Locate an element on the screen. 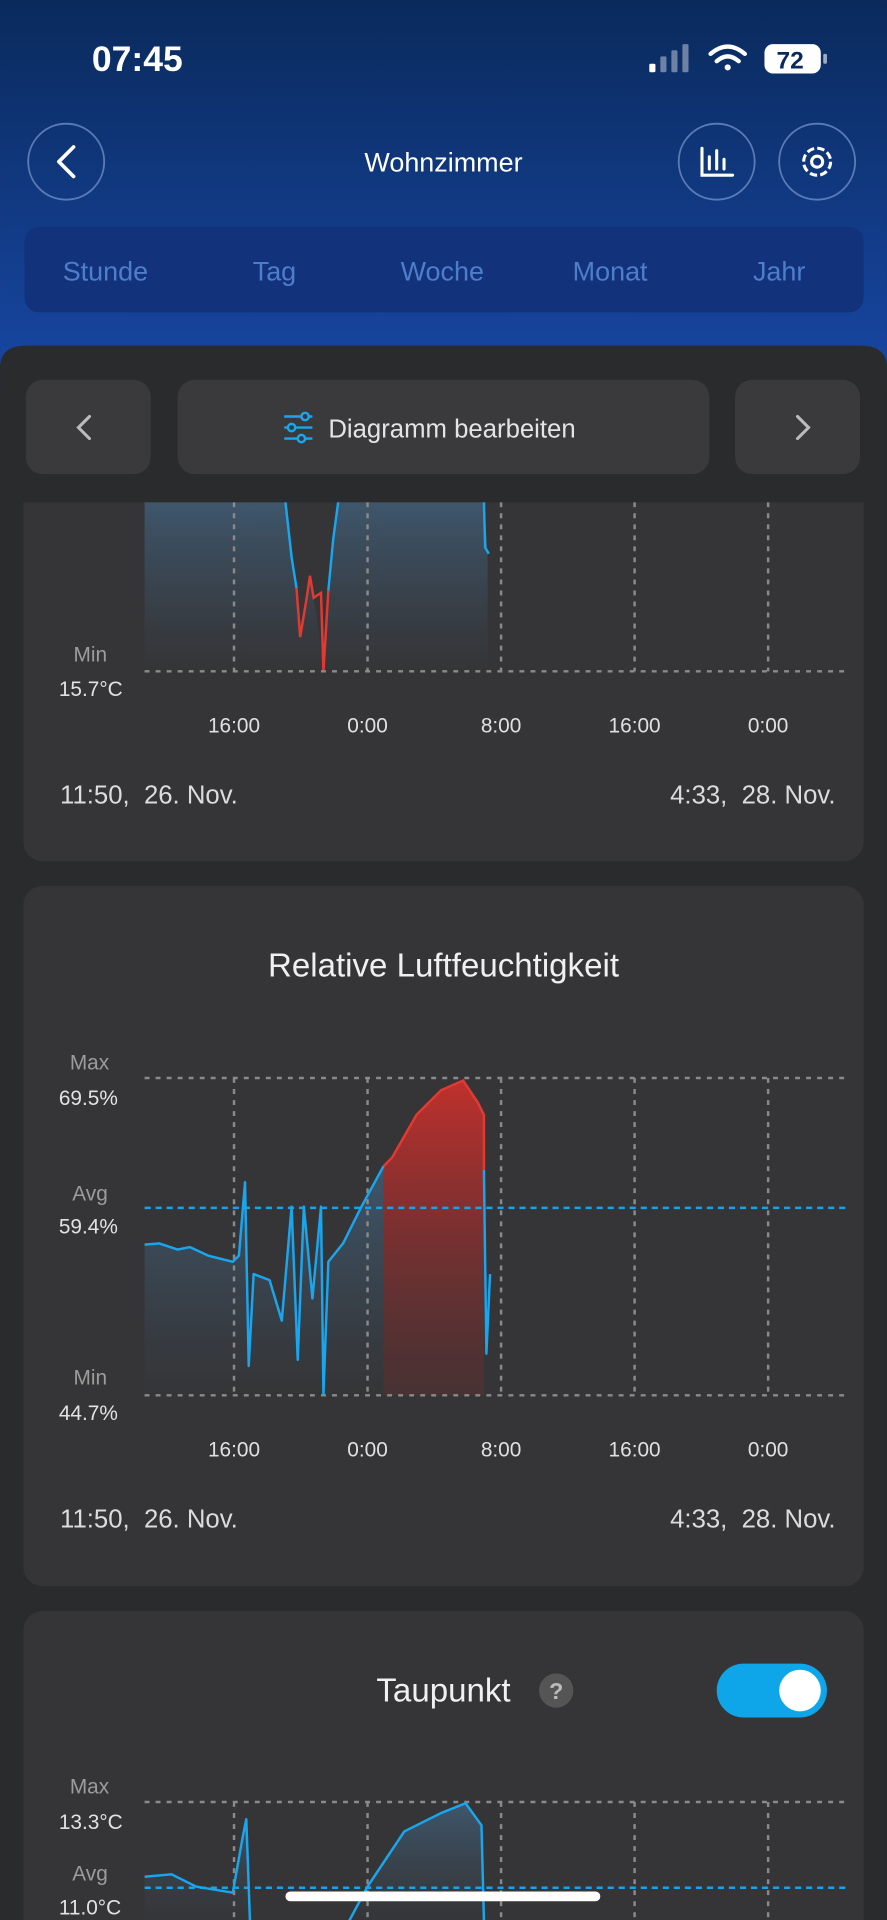 The width and height of the screenshot is (887, 1920). max-value: 69.5% is located at coordinates (88, 1098).